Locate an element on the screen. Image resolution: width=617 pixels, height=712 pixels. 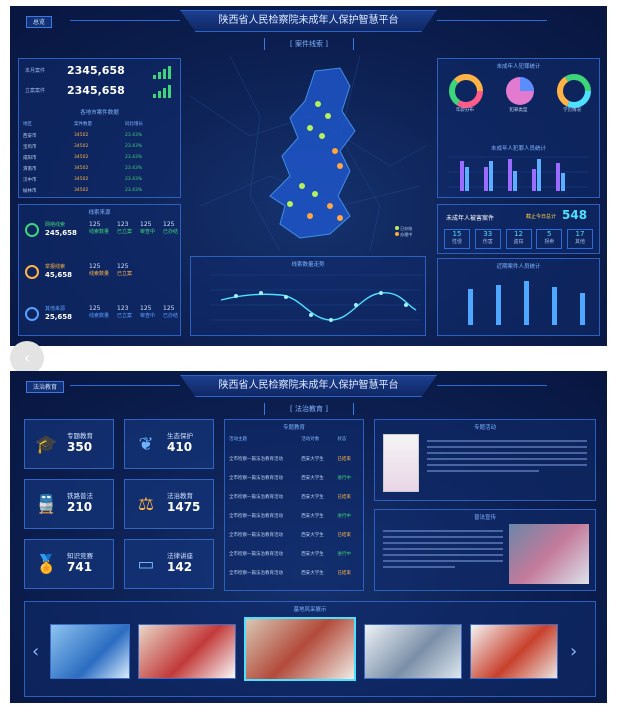
table-row: 榆林市 34502 23.43% is located at coordinates (83, 191).